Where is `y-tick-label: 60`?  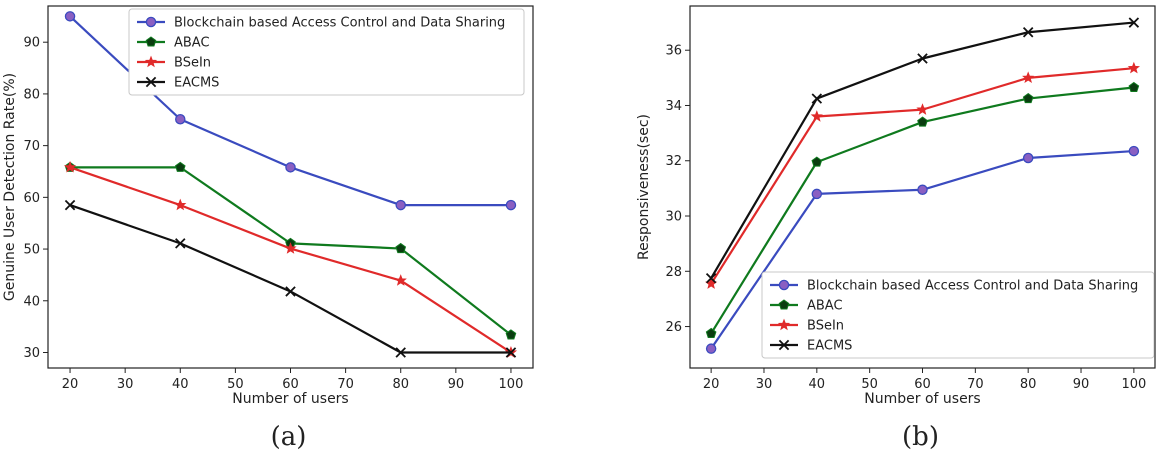 y-tick-label: 60 is located at coordinates (31, 198).